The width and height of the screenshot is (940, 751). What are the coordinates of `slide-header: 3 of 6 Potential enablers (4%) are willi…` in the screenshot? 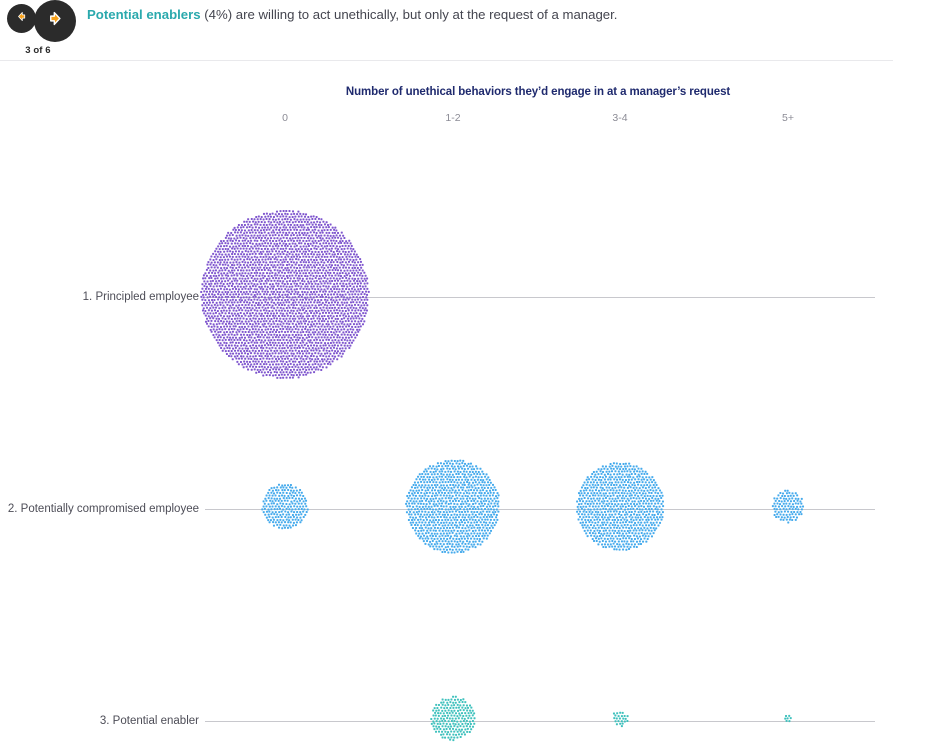 It's located at (470, 30).